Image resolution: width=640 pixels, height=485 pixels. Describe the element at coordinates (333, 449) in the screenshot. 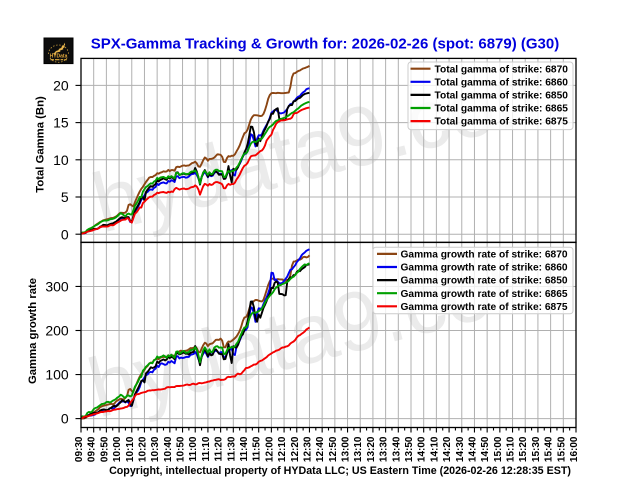

I see `svg-text: 12:50` at that location.